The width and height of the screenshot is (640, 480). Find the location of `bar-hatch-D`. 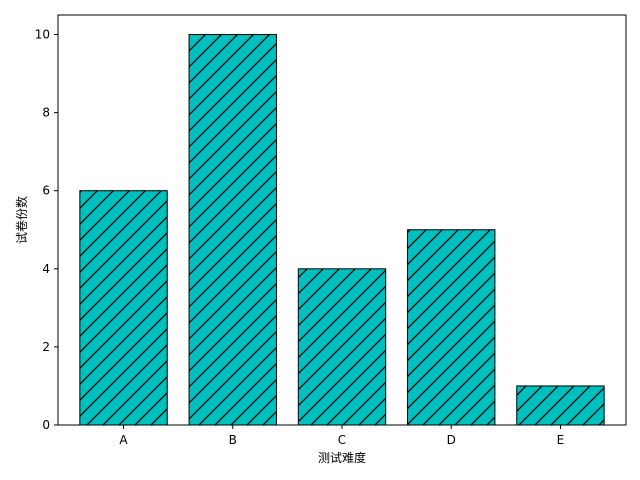

bar-hatch-D is located at coordinates (451, 327).